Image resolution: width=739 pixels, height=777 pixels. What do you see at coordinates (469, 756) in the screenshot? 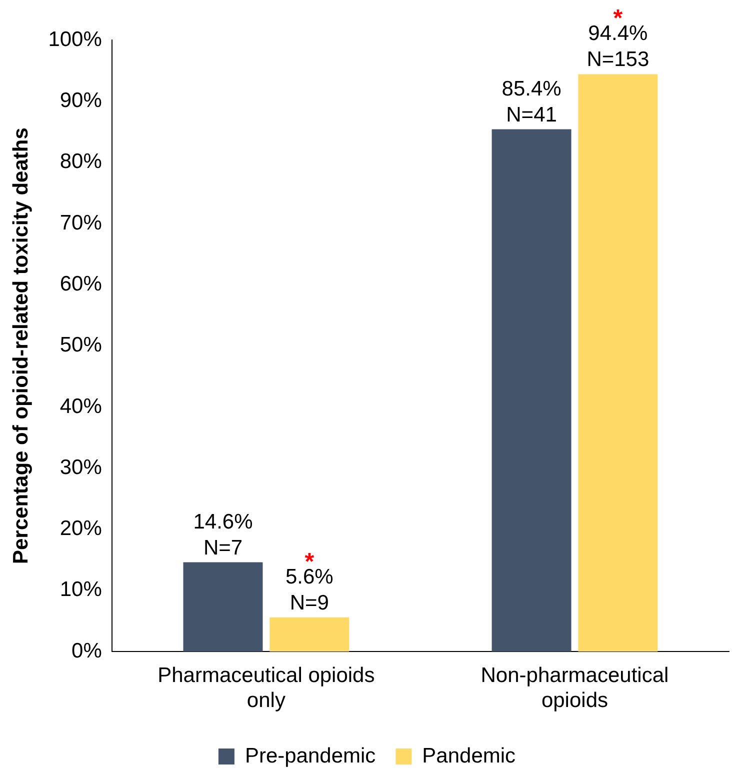
I see `legend-label: Pandemic` at bounding box center [469, 756].